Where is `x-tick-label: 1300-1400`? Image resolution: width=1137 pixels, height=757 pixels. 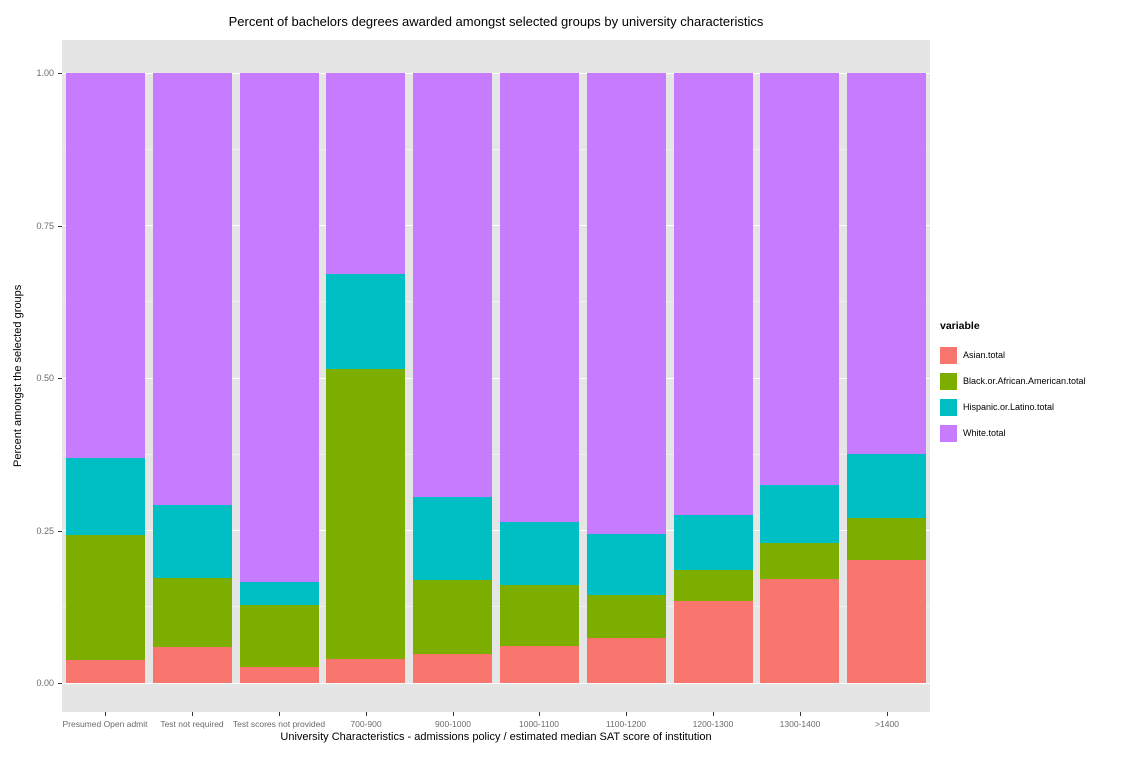
x-tick-label: 1300-1400 is located at coordinates (800, 724).